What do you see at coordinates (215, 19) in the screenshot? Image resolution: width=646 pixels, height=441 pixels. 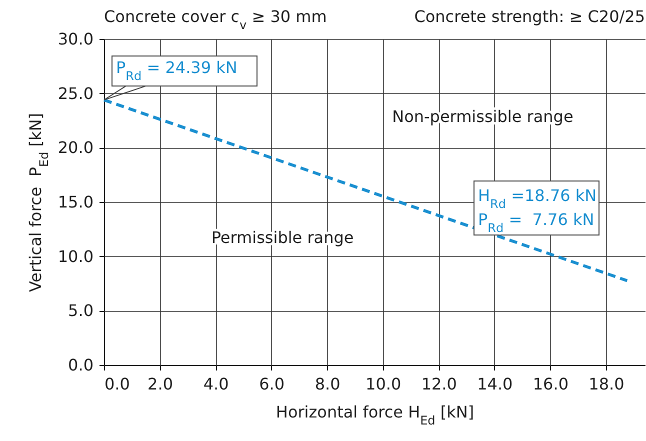 I see `text: Concrete cover c$_{v}$ ≥ 30 mm` at bounding box center [215, 19].